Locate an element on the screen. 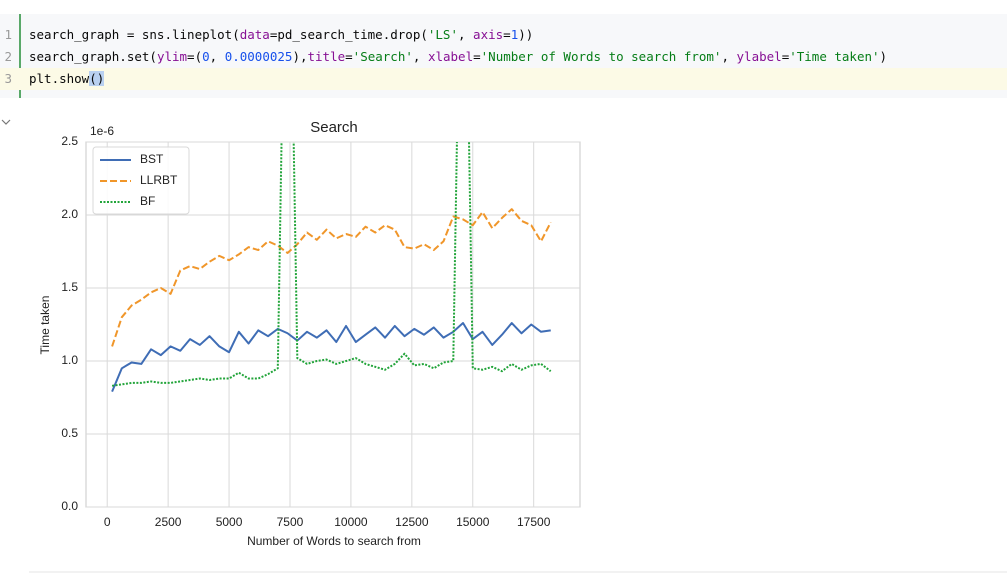  code-token: search_graph = sns.lineplot( is located at coordinates (134, 34).